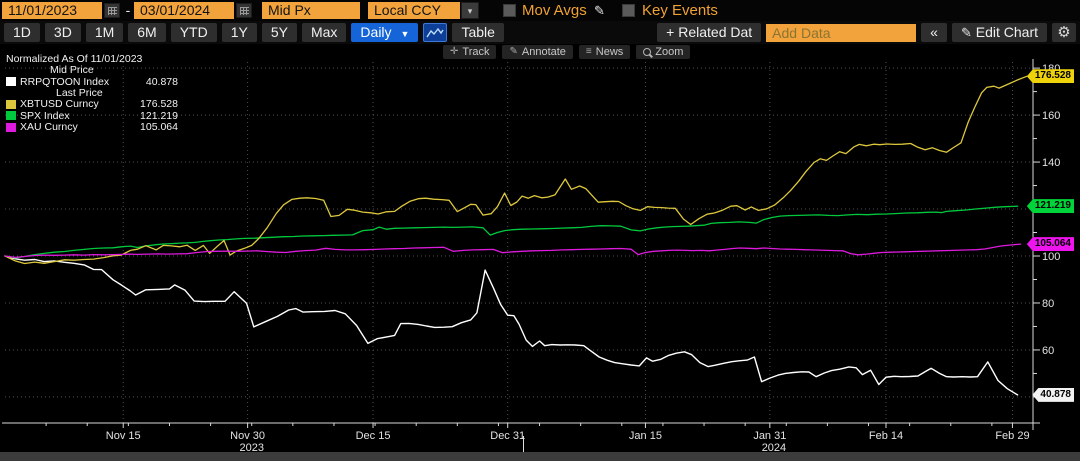 Image resolution: width=1080 pixels, height=461 pixels. Describe the element at coordinates (59, 104) in the screenshot. I see `legend-label: XBTUSD Curncy` at that location.